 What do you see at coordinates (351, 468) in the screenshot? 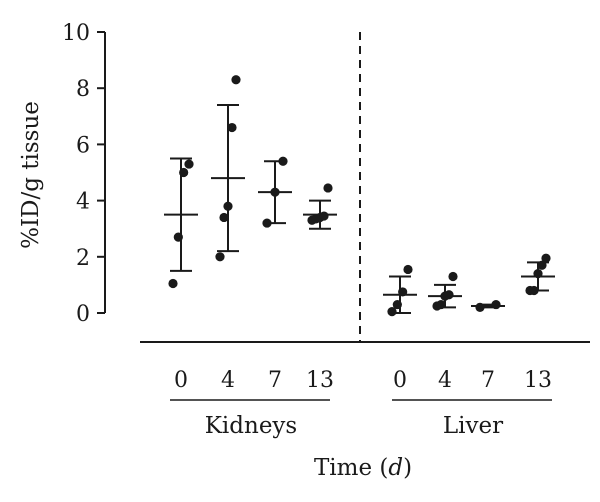
I see `x-axis-title-prefix: Time (` at bounding box center [351, 468].